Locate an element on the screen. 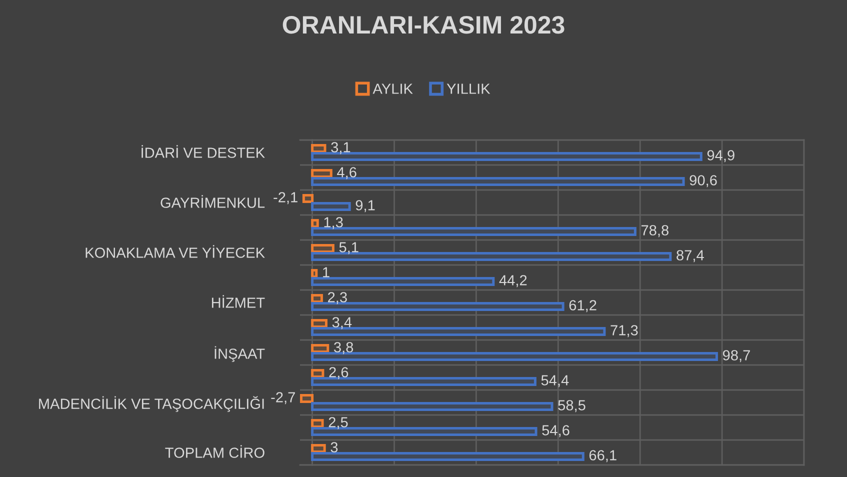  data-label: 3,4 is located at coordinates (342, 323).